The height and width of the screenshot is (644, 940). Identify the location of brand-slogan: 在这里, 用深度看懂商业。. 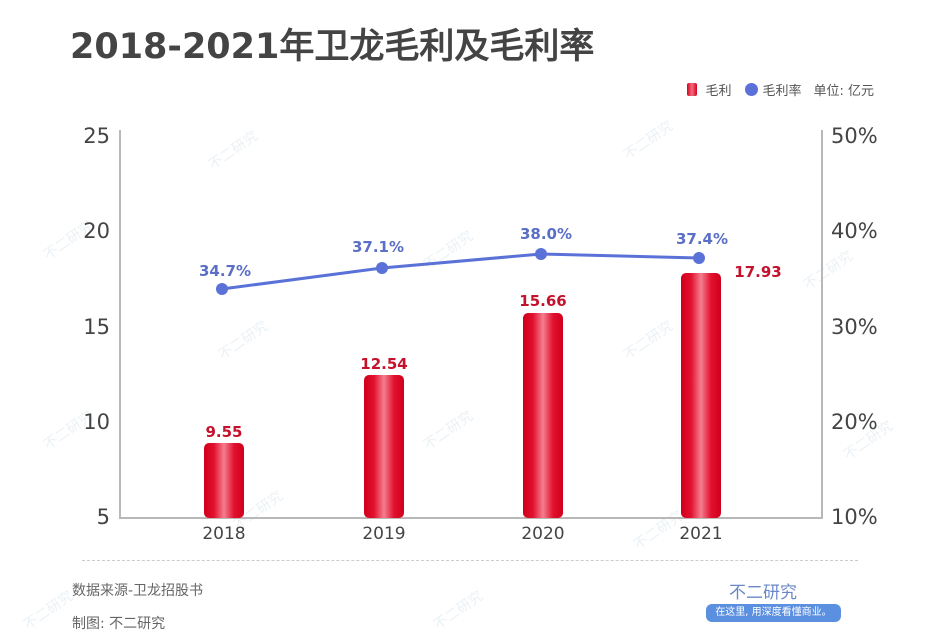
(773, 613).